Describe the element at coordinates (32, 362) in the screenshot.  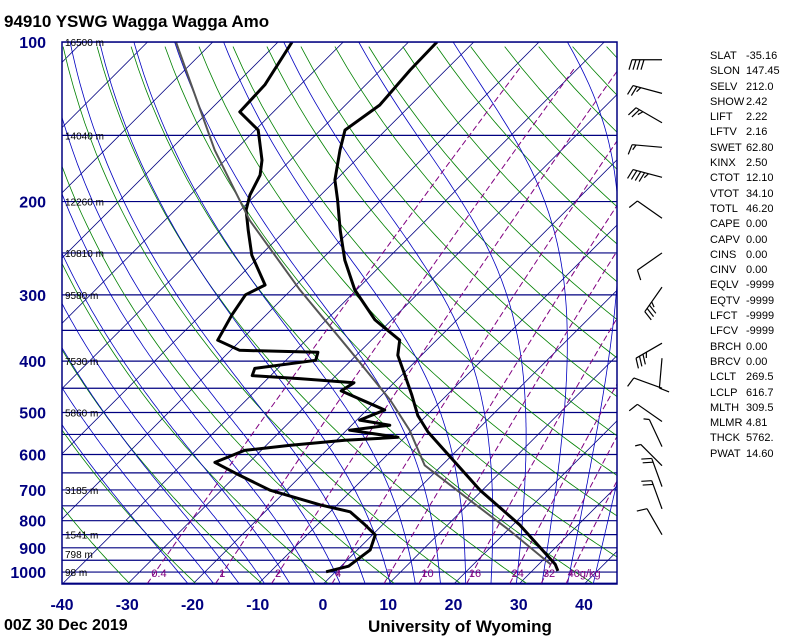
I see `pressure-tick-label: 400` at that location.